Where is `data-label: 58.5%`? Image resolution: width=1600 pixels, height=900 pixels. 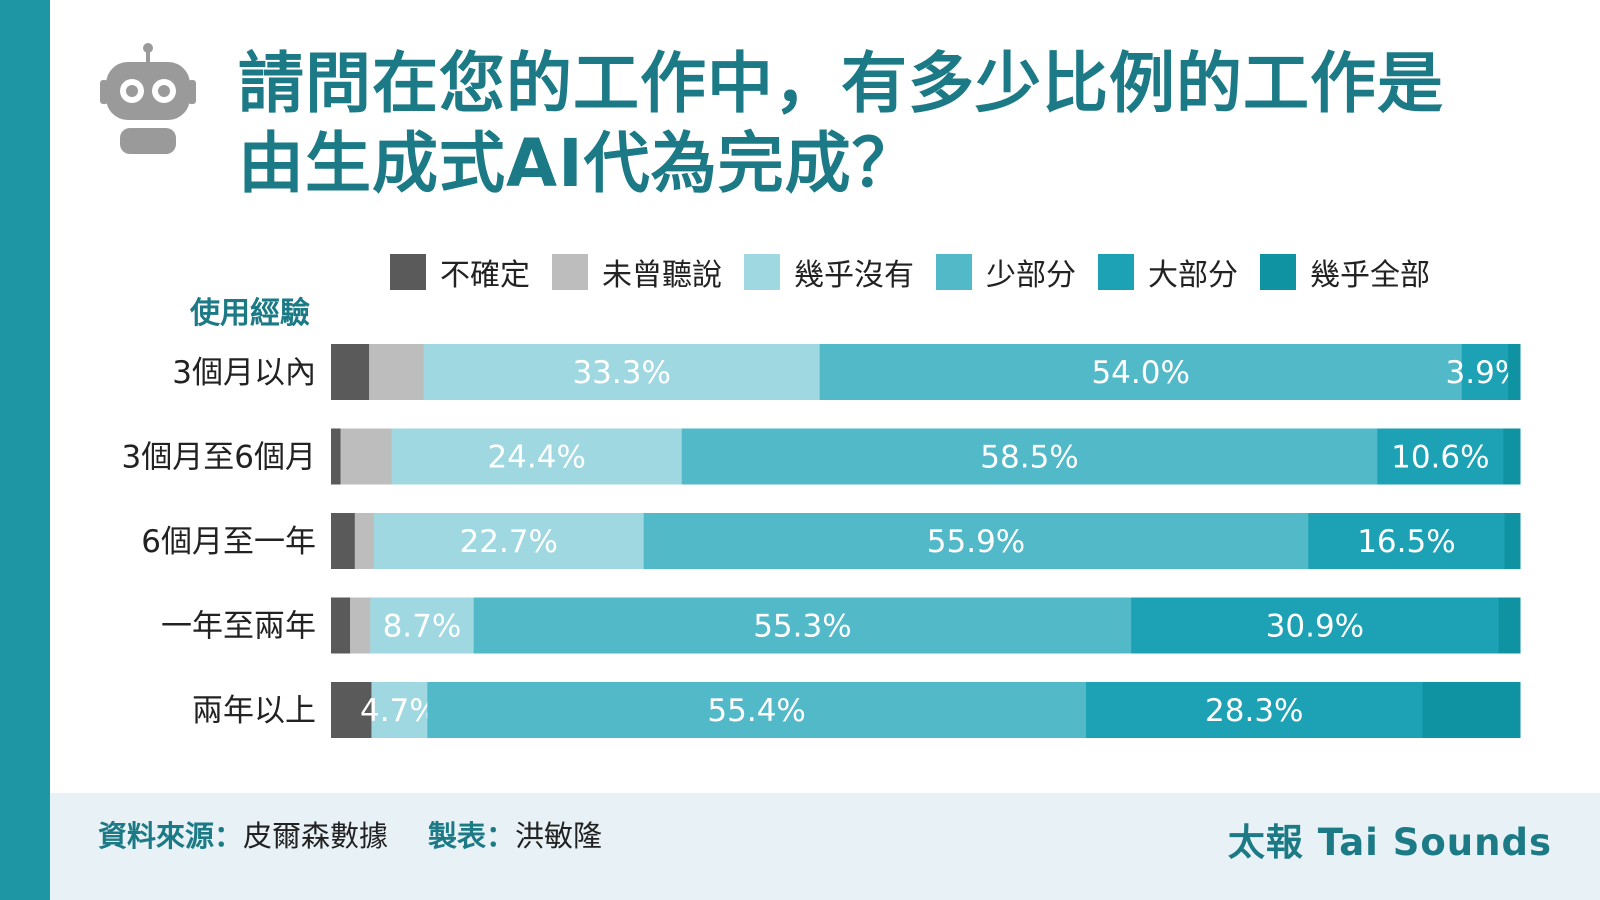 data-label: 58.5% is located at coordinates (1029, 458).